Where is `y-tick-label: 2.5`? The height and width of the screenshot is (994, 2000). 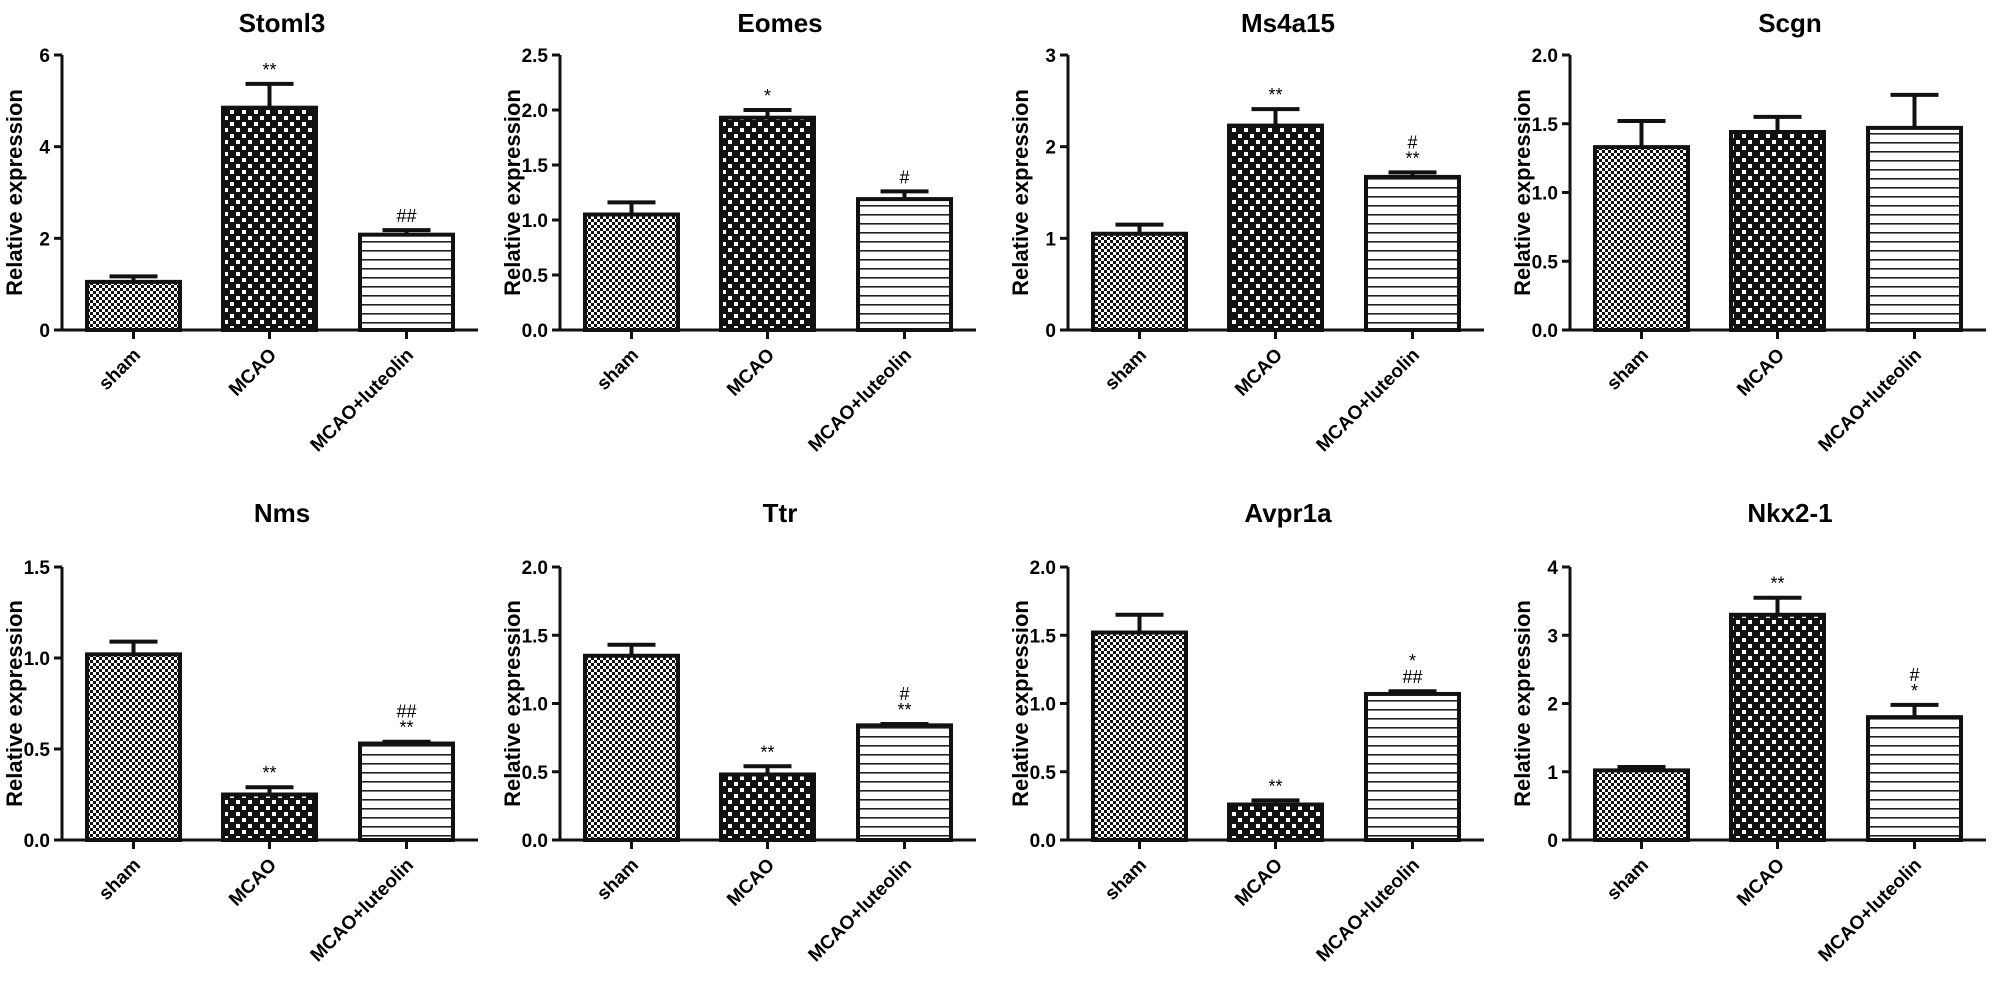 y-tick-label: 2.5 is located at coordinates (535, 56).